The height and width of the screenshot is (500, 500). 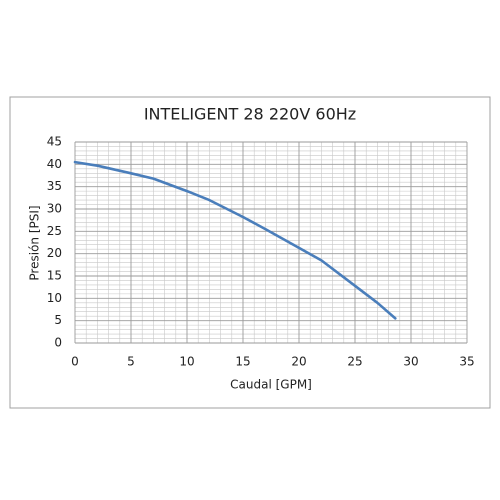 I want to click on y-tick-label: 20, so click(x=54, y=253).